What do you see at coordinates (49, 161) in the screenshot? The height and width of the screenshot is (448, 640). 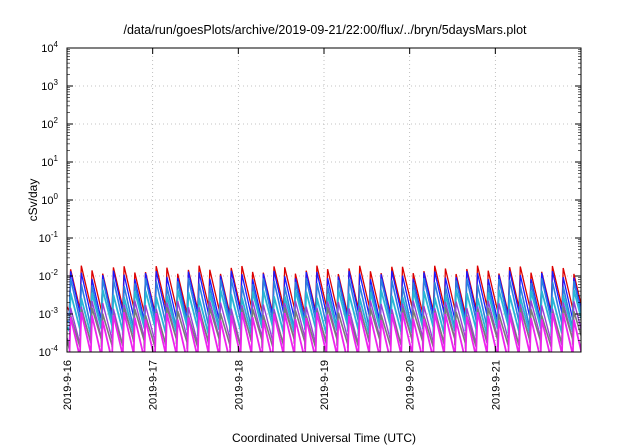 I see `y-tick-label: 10¹` at bounding box center [49, 161].